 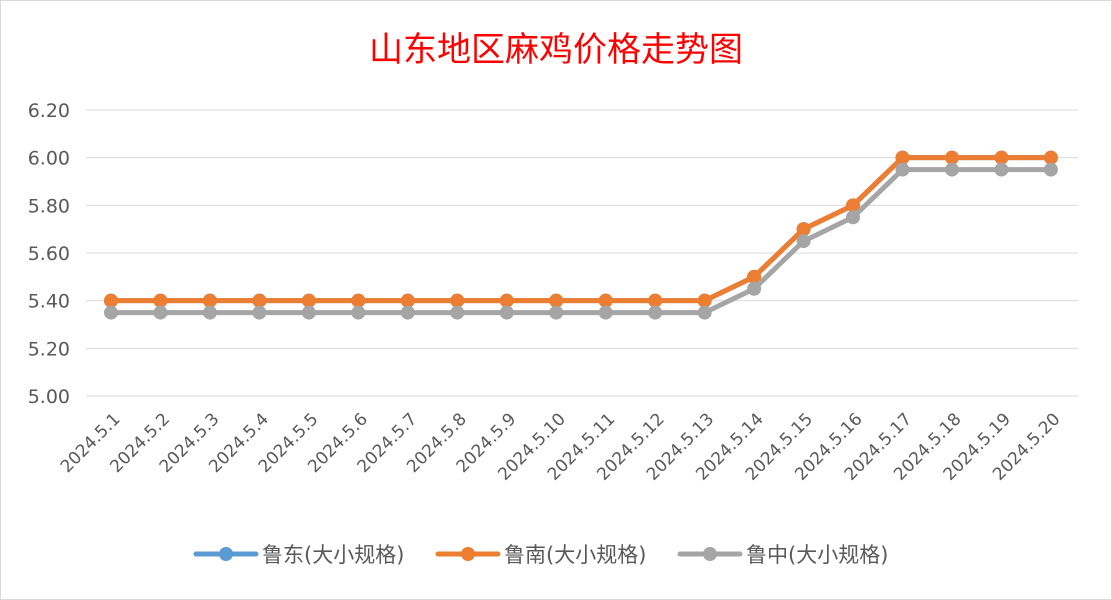 I want to click on y-tick-label: 5.80, so click(x=49, y=206).